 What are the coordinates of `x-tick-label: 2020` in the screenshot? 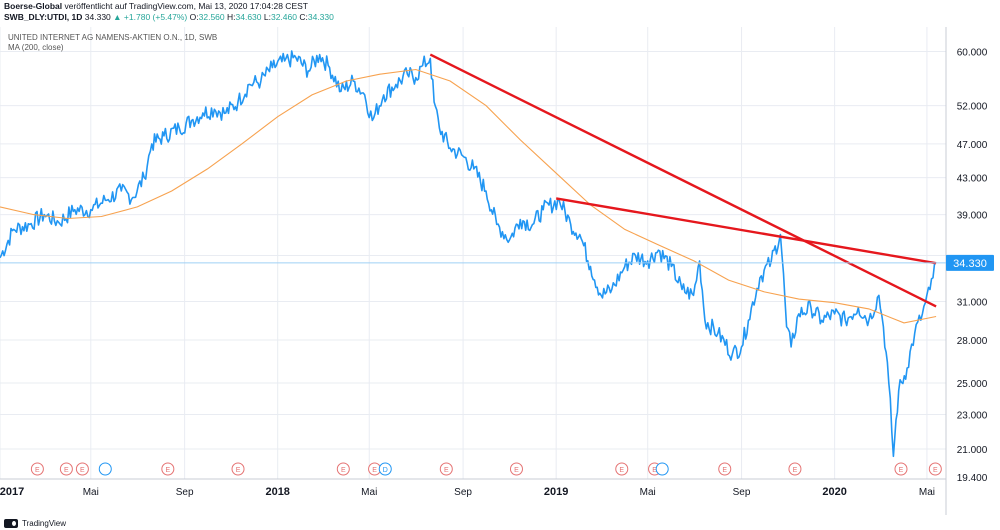 It's located at (834, 492).